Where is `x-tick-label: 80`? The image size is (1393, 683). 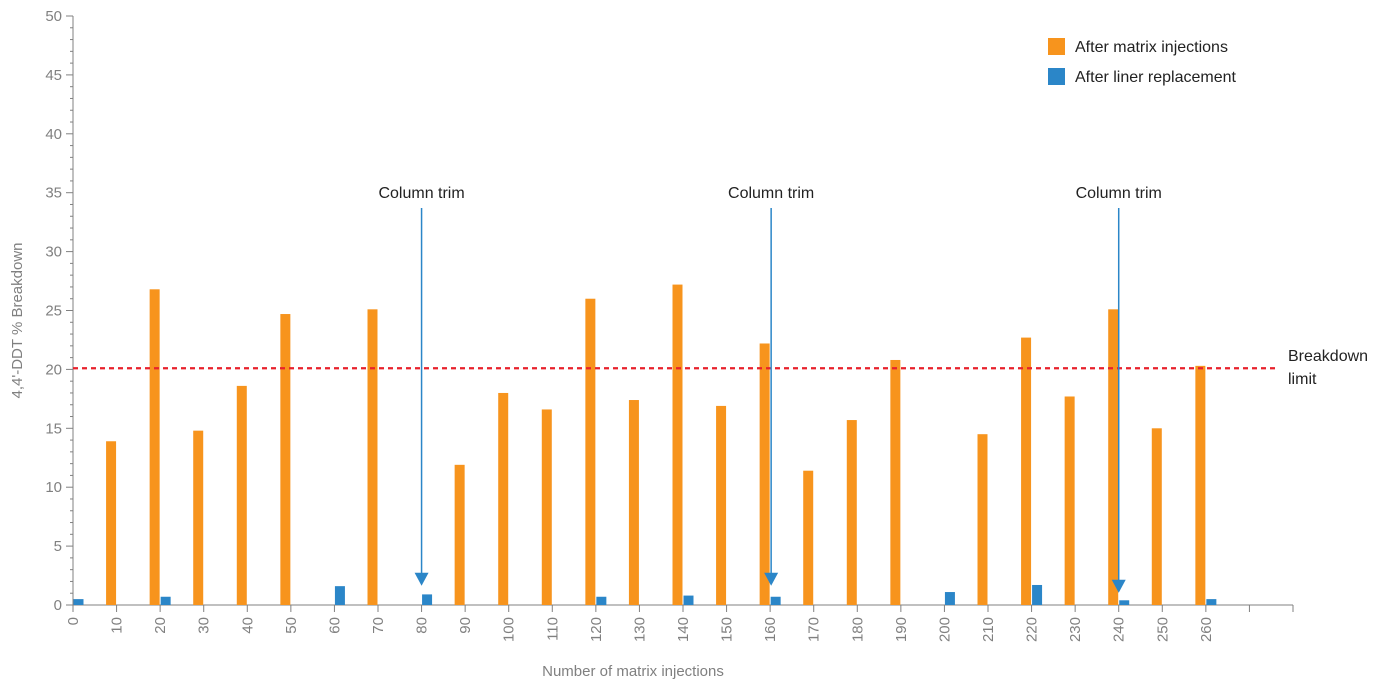
x-tick-label: 80 is located at coordinates (422, 625).